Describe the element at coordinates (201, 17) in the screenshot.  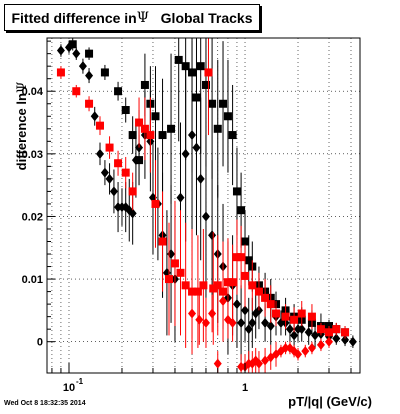
I see `chart-title-suffix: Global Tracks` at that location.